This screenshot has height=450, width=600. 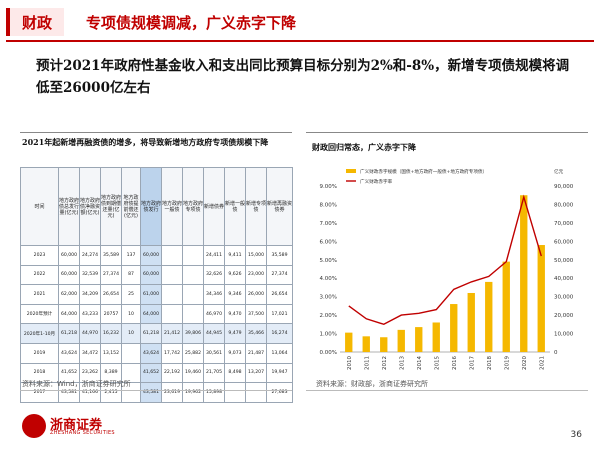 What do you see at coordinates (490, 363) in the screenshot?
I see `x-axis-tick-label: 2018` at bounding box center [490, 363].